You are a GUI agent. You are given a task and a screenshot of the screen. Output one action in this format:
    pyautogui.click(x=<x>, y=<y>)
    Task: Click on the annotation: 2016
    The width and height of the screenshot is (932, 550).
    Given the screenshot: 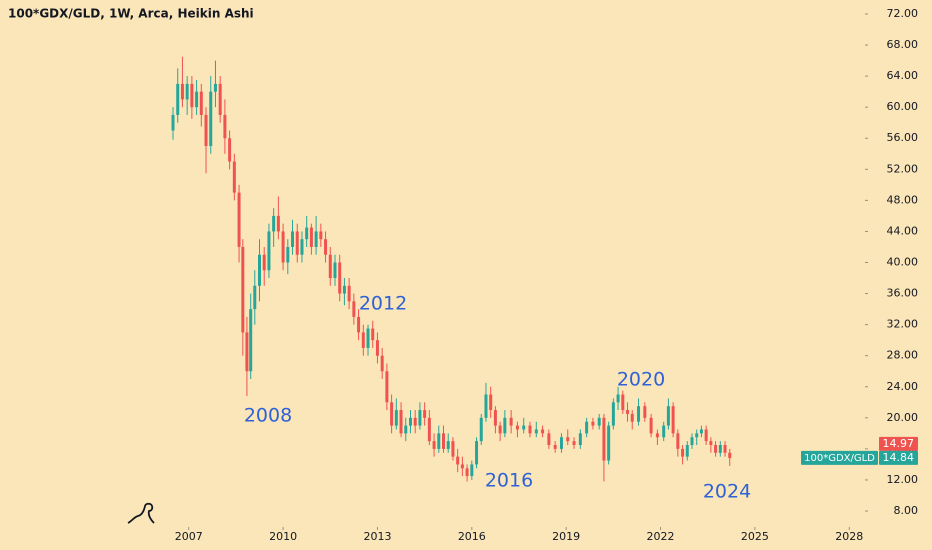 What is the action you would take?
    pyautogui.click(x=509, y=481)
    